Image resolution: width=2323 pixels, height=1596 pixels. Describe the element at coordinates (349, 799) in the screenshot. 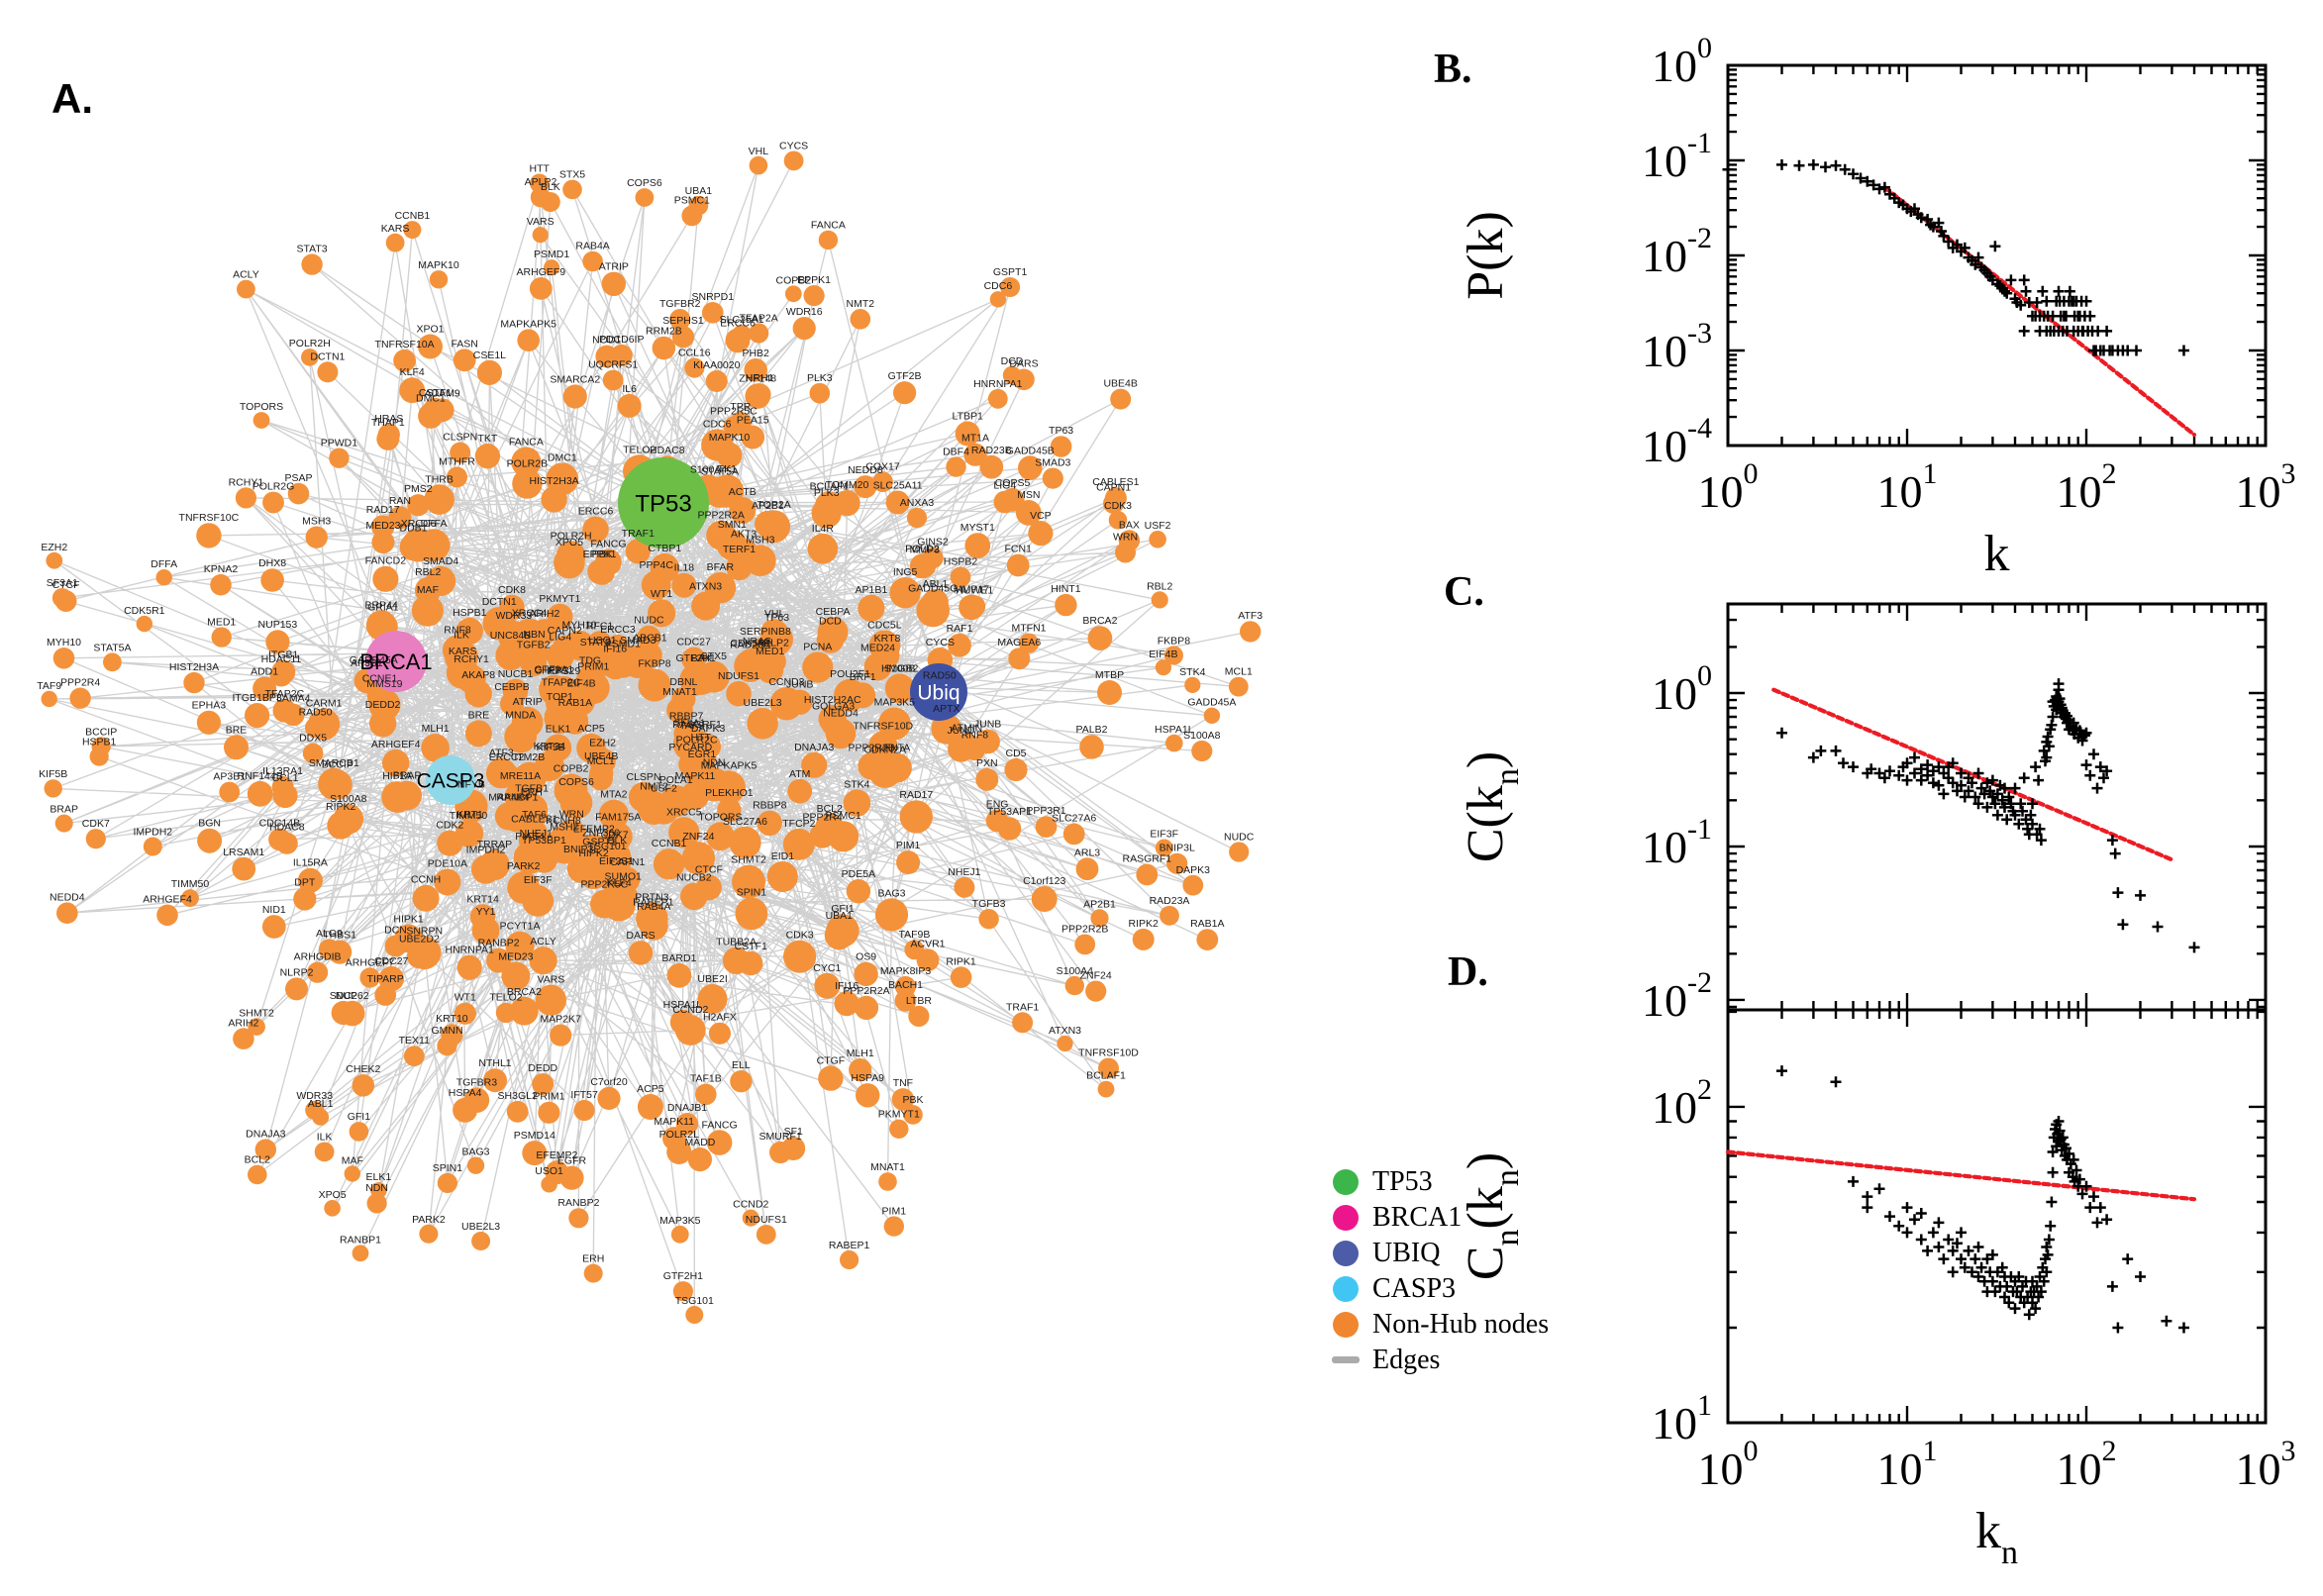

I see `network-node-label: S100A8` at that location.